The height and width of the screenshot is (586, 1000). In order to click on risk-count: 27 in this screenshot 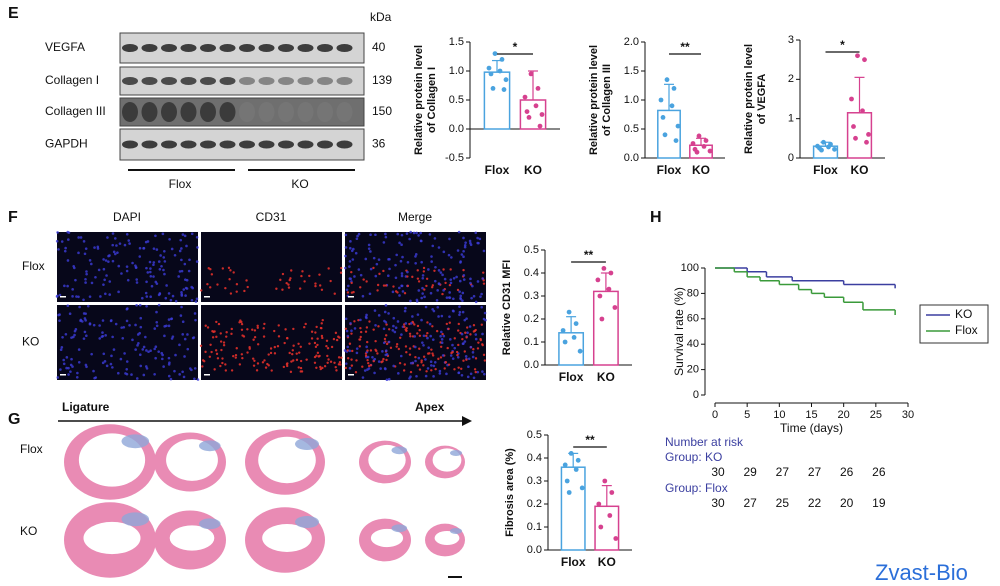, I will do `click(815, 472)`.